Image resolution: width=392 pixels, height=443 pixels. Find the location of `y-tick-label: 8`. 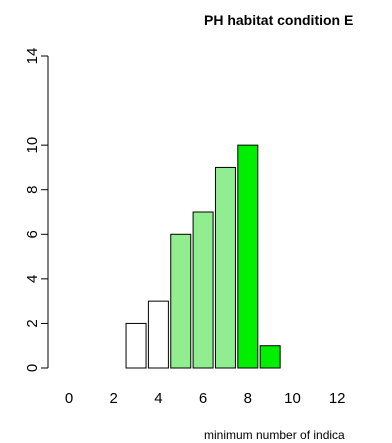

y-tick-label: 8 is located at coordinates (32, 190).